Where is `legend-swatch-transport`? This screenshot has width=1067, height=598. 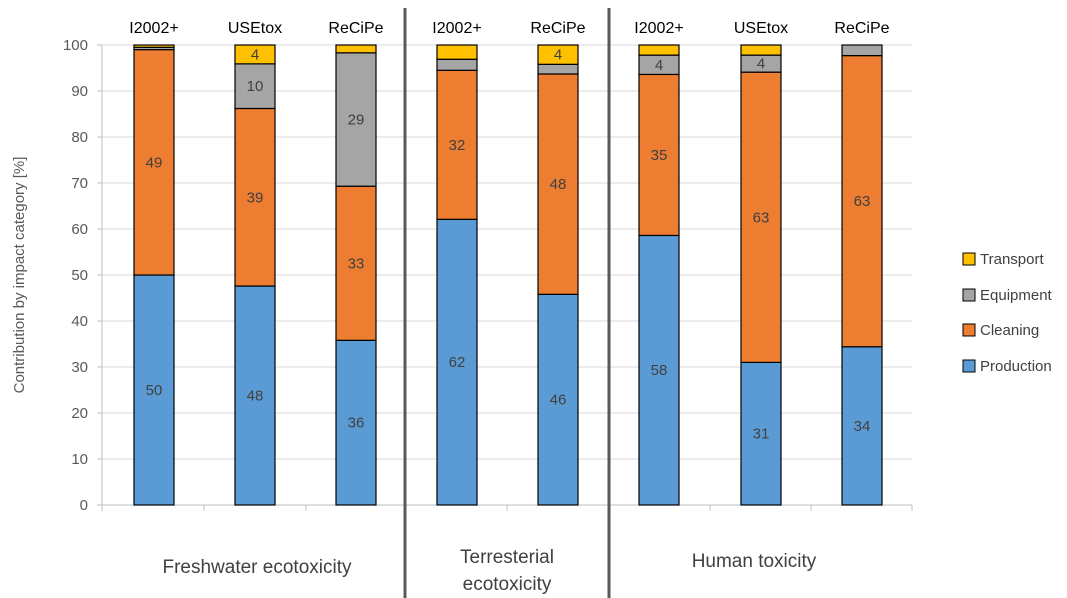
legend-swatch-transport is located at coordinates (969, 259).